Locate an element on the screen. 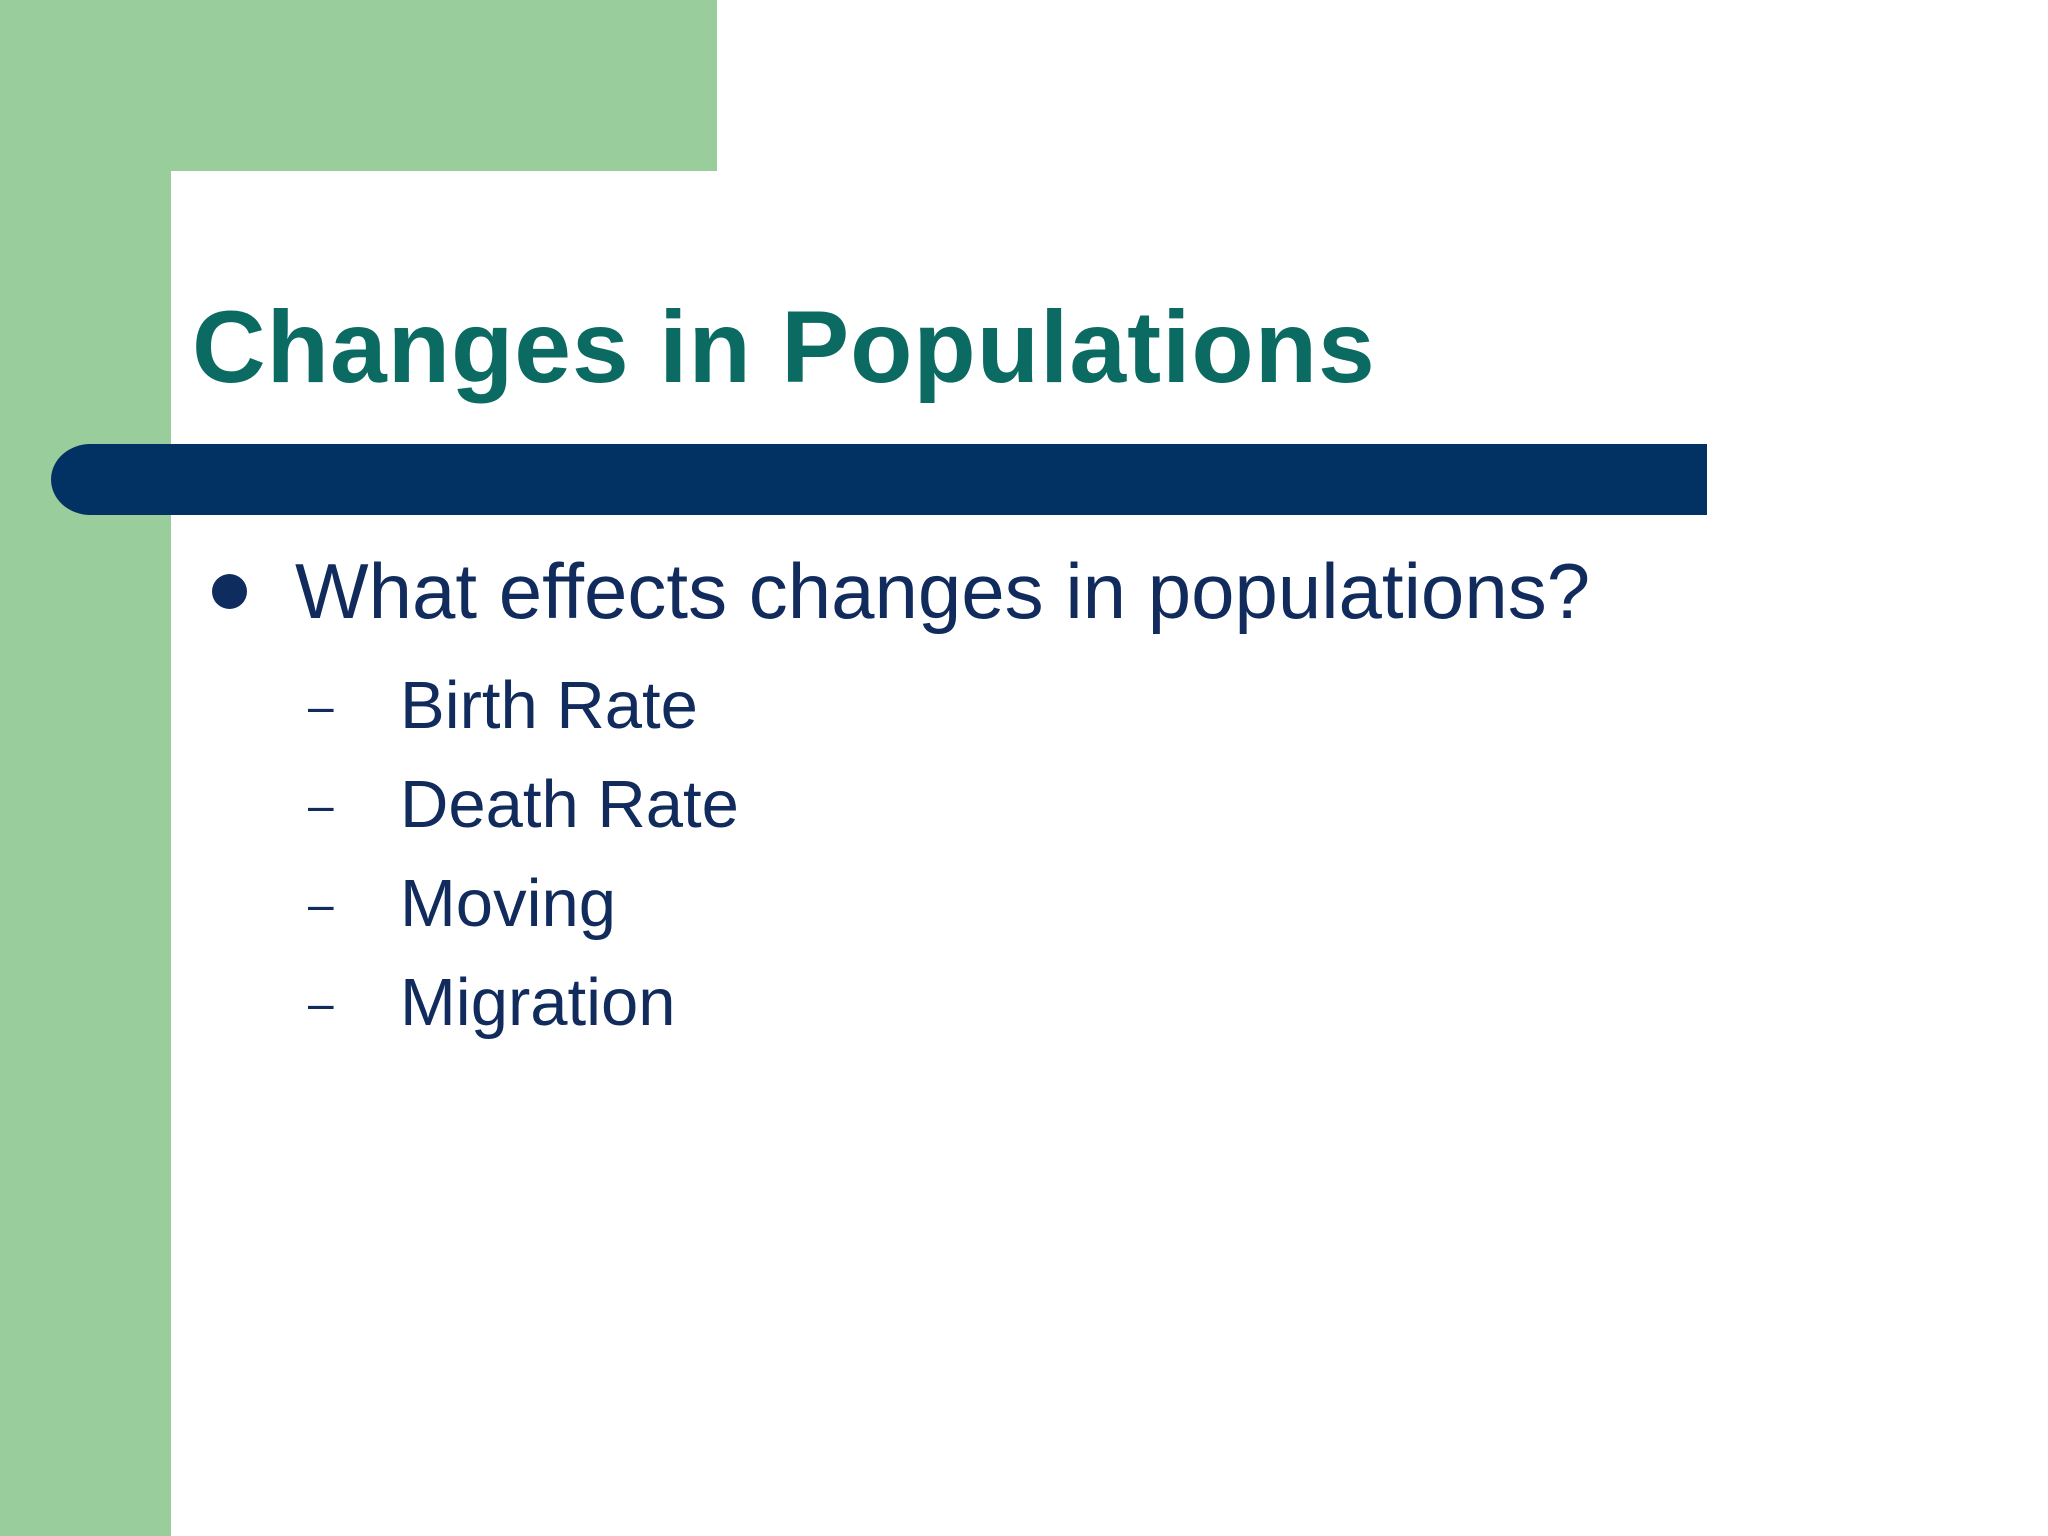 Image resolution: width=2048 pixels, height=1536 pixels. sub-bullet-item: – Birth Rate is located at coordinates (523, 705).